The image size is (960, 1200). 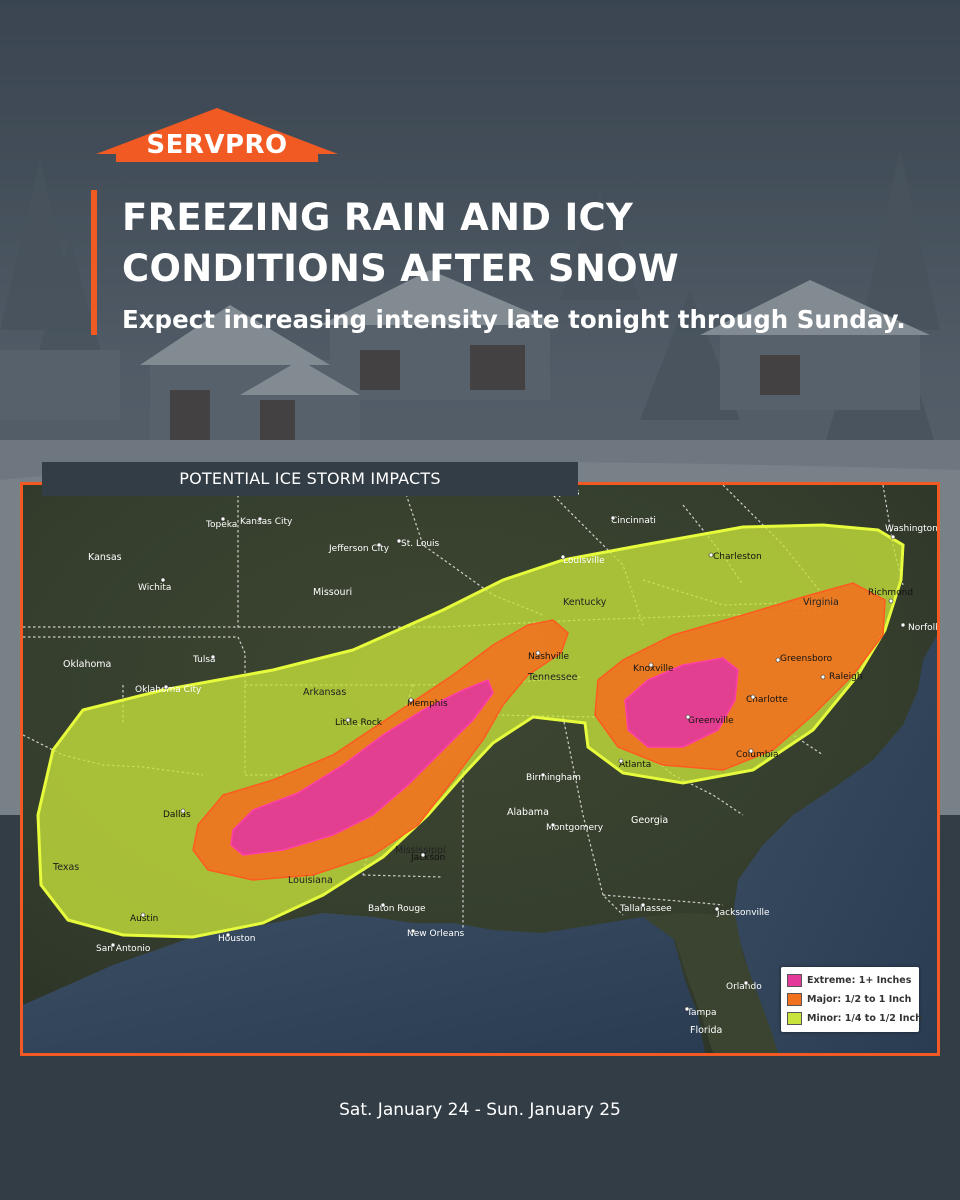 What do you see at coordinates (420, 850) in the screenshot?
I see `state-label-mississippi: Mississippi` at bounding box center [420, 850].